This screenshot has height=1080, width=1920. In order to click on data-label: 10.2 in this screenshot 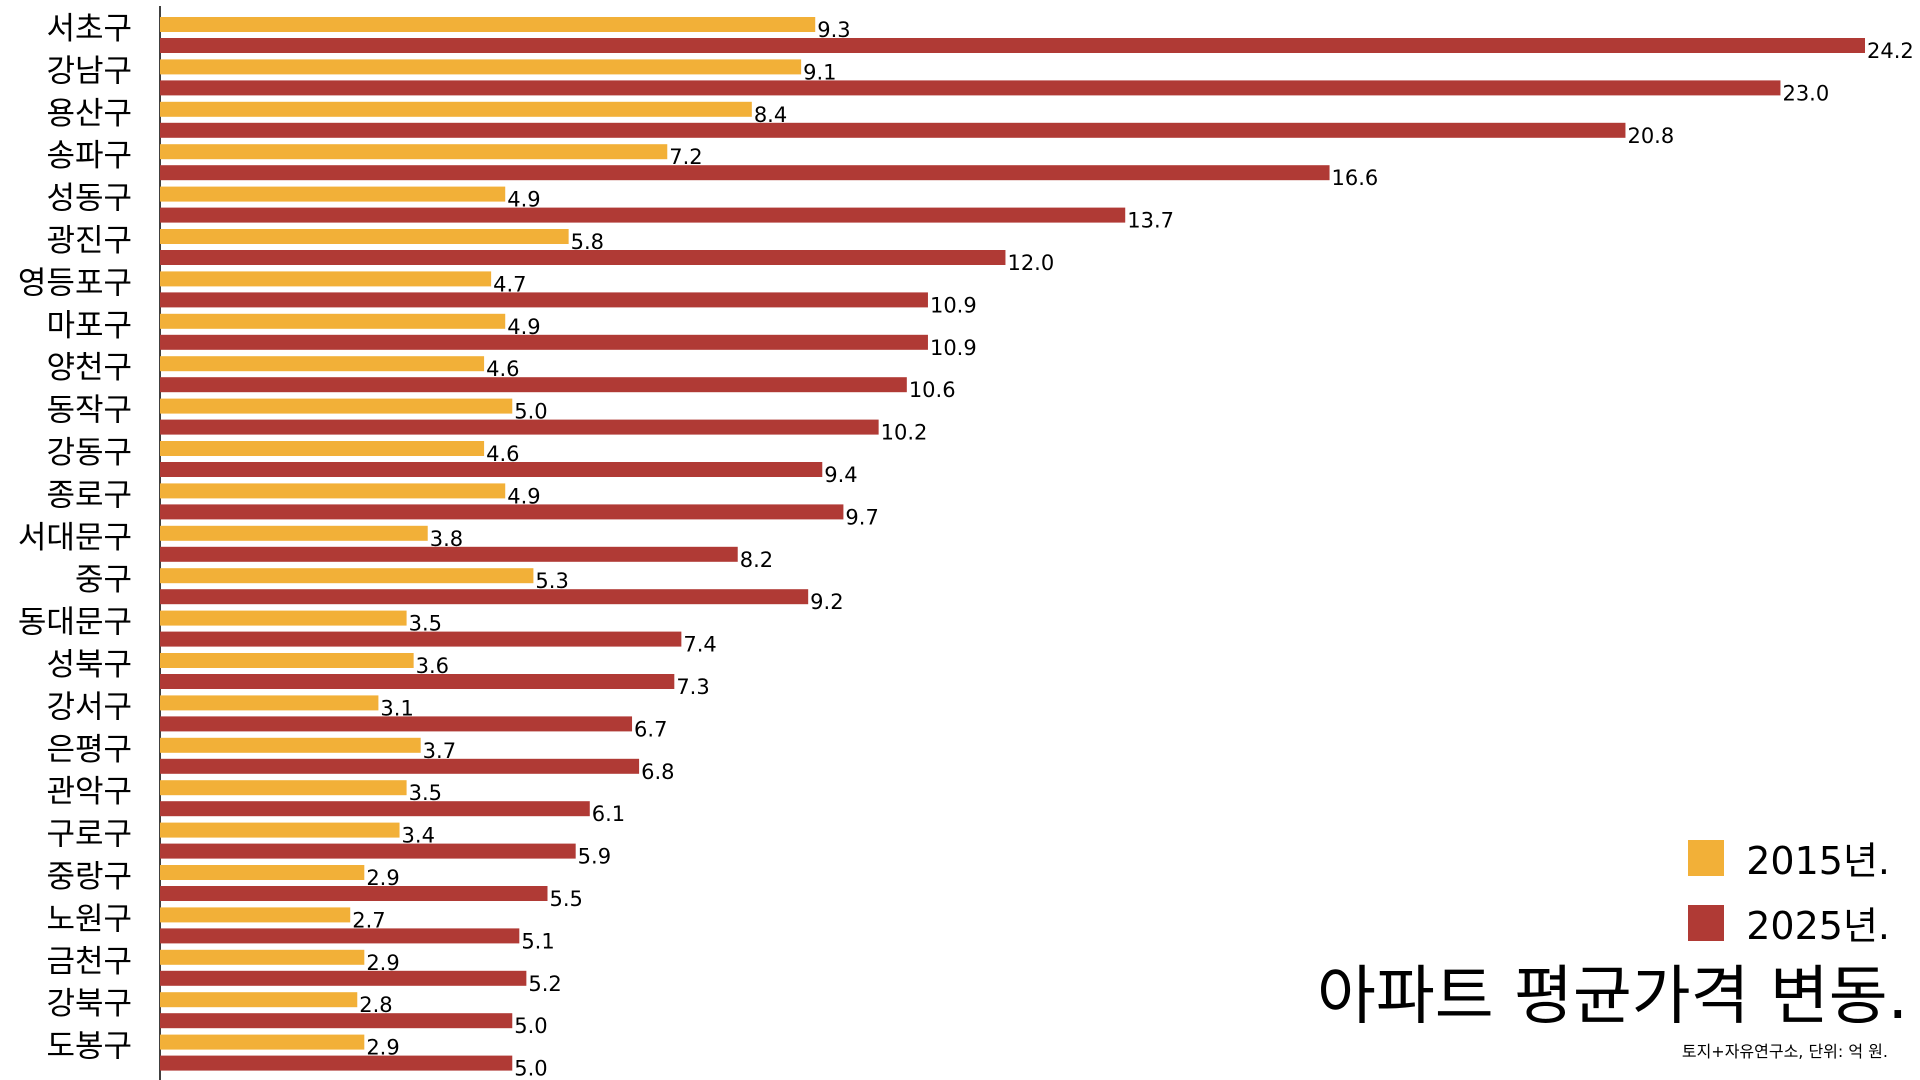, I will do `click(904, 433)`.